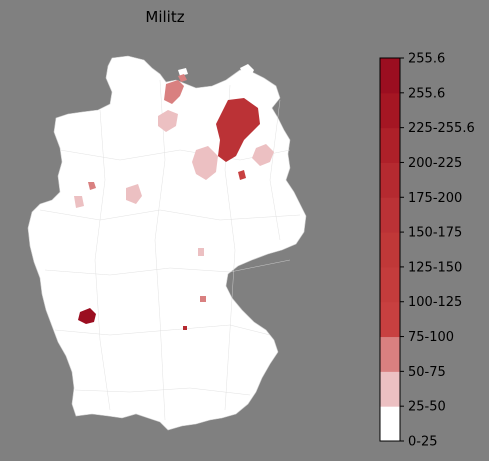 This screenshot has height=461, width=489. I want to click on region-small-brandenburg, so click(242, 175).